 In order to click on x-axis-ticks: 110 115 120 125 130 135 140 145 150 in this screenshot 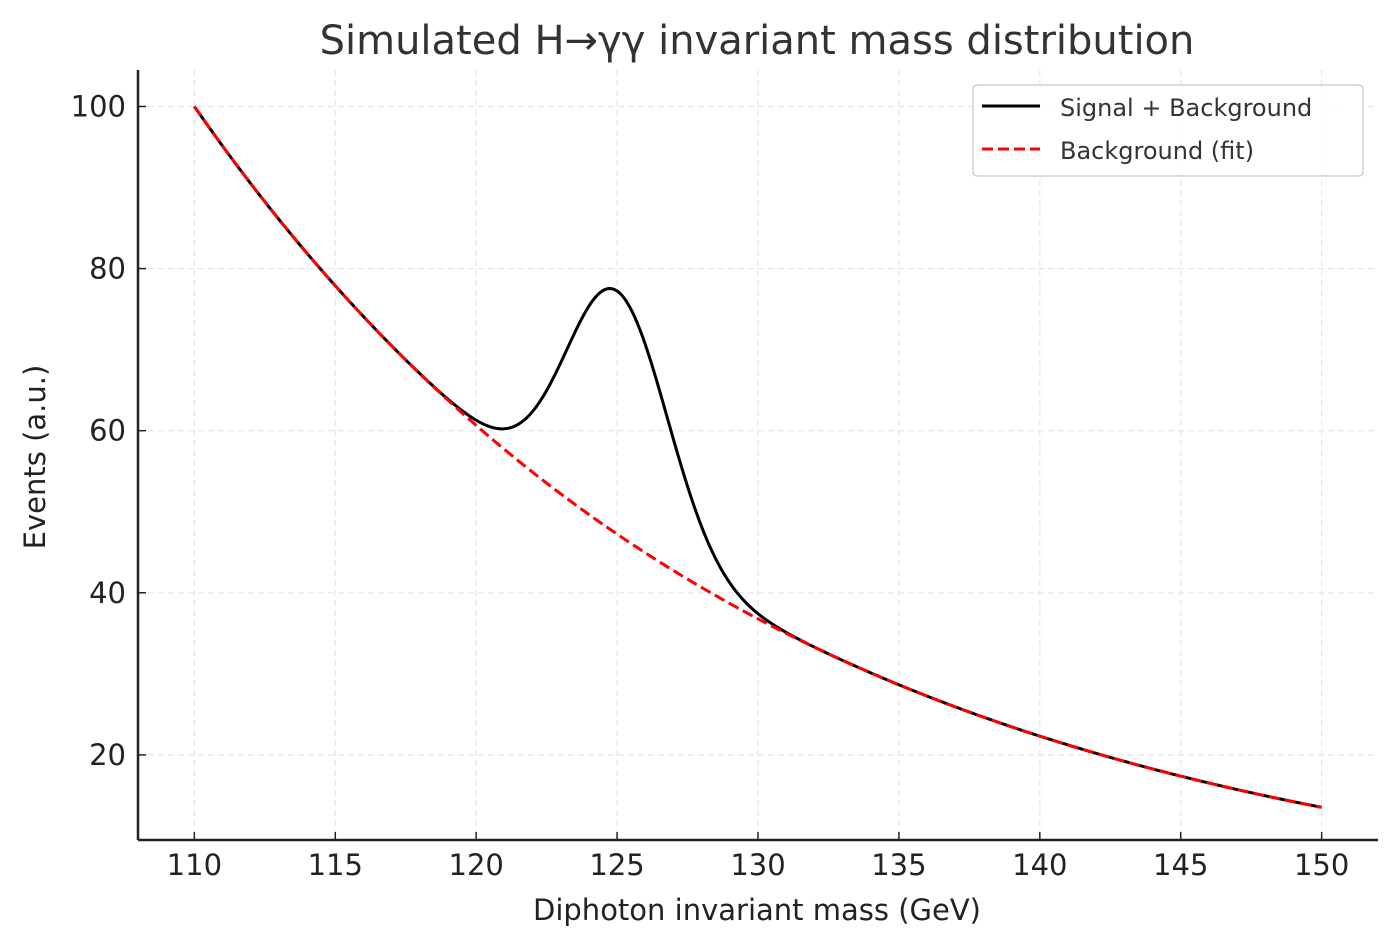, I will do `click(758, 857)`.